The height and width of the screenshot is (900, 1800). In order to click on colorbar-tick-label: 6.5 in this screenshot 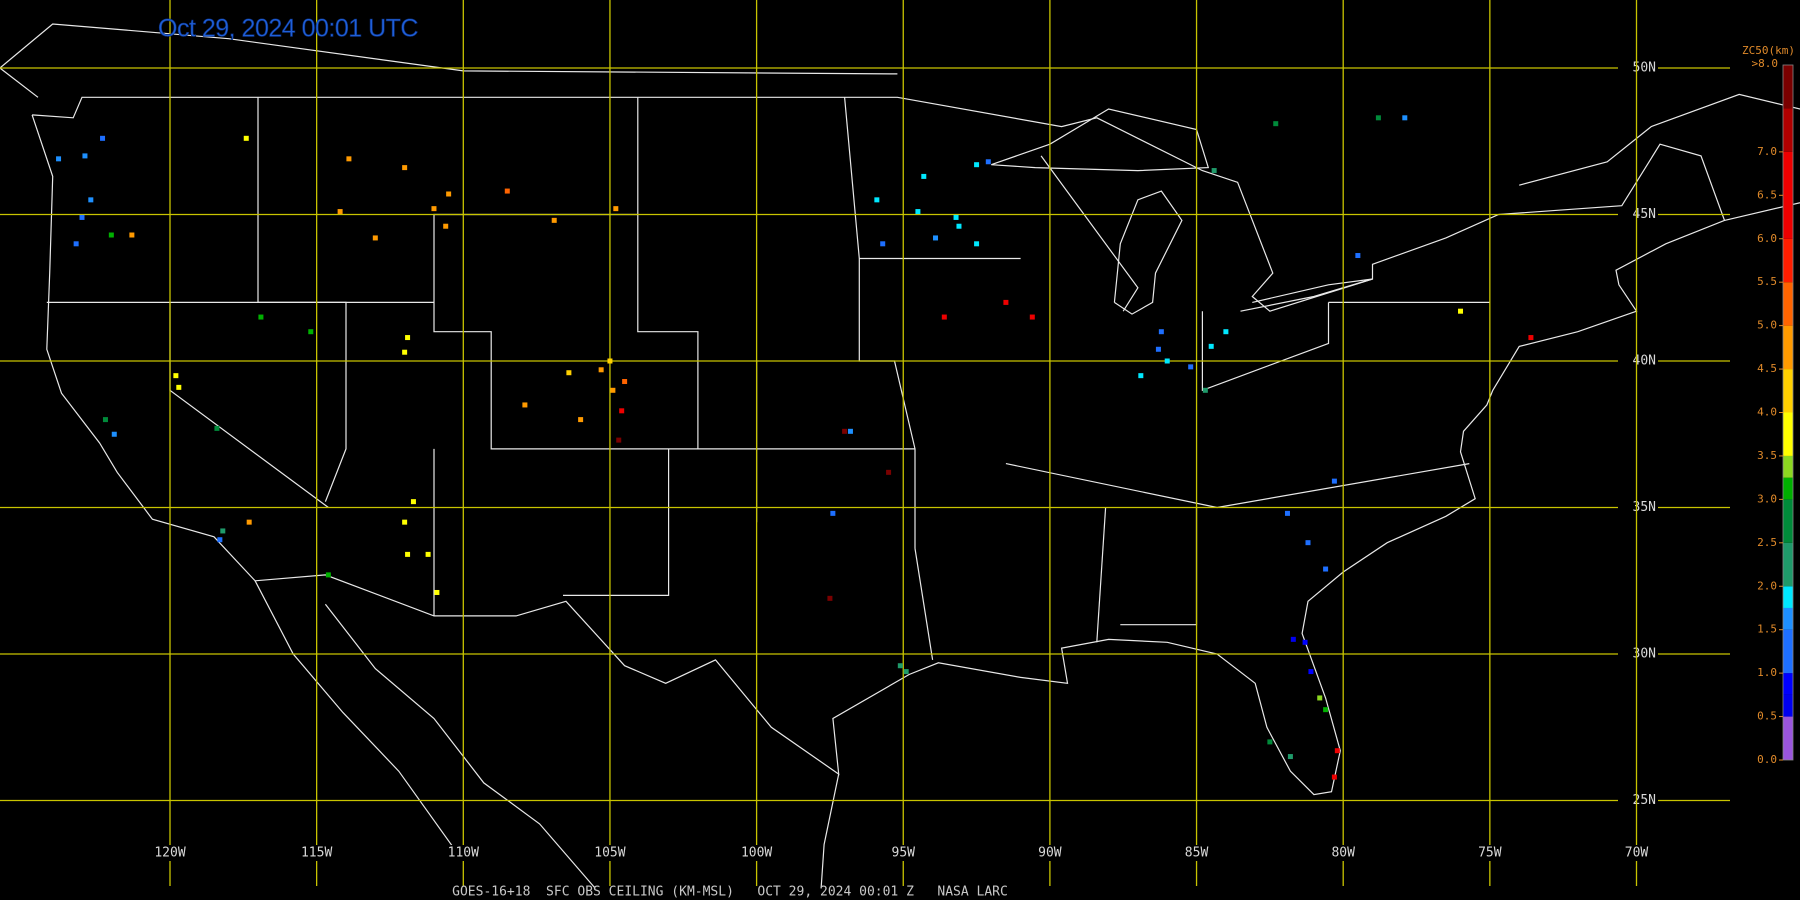, I will do `click(1767, 194)`.